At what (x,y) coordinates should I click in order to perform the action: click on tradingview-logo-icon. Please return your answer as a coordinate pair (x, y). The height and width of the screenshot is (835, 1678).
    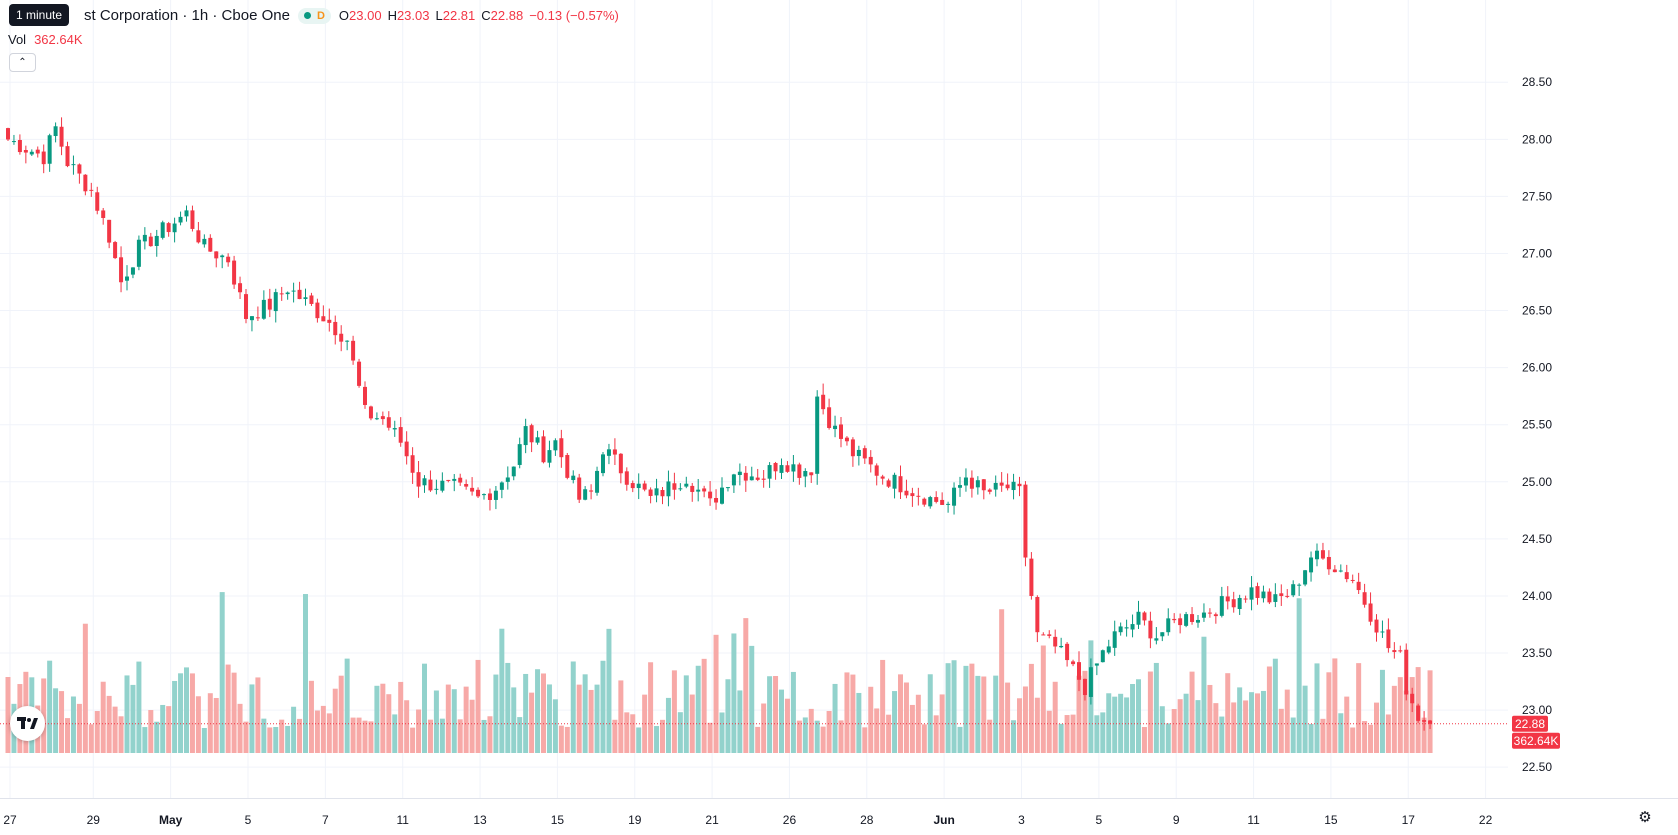
    Looking at the image, I should click on (27, 722).